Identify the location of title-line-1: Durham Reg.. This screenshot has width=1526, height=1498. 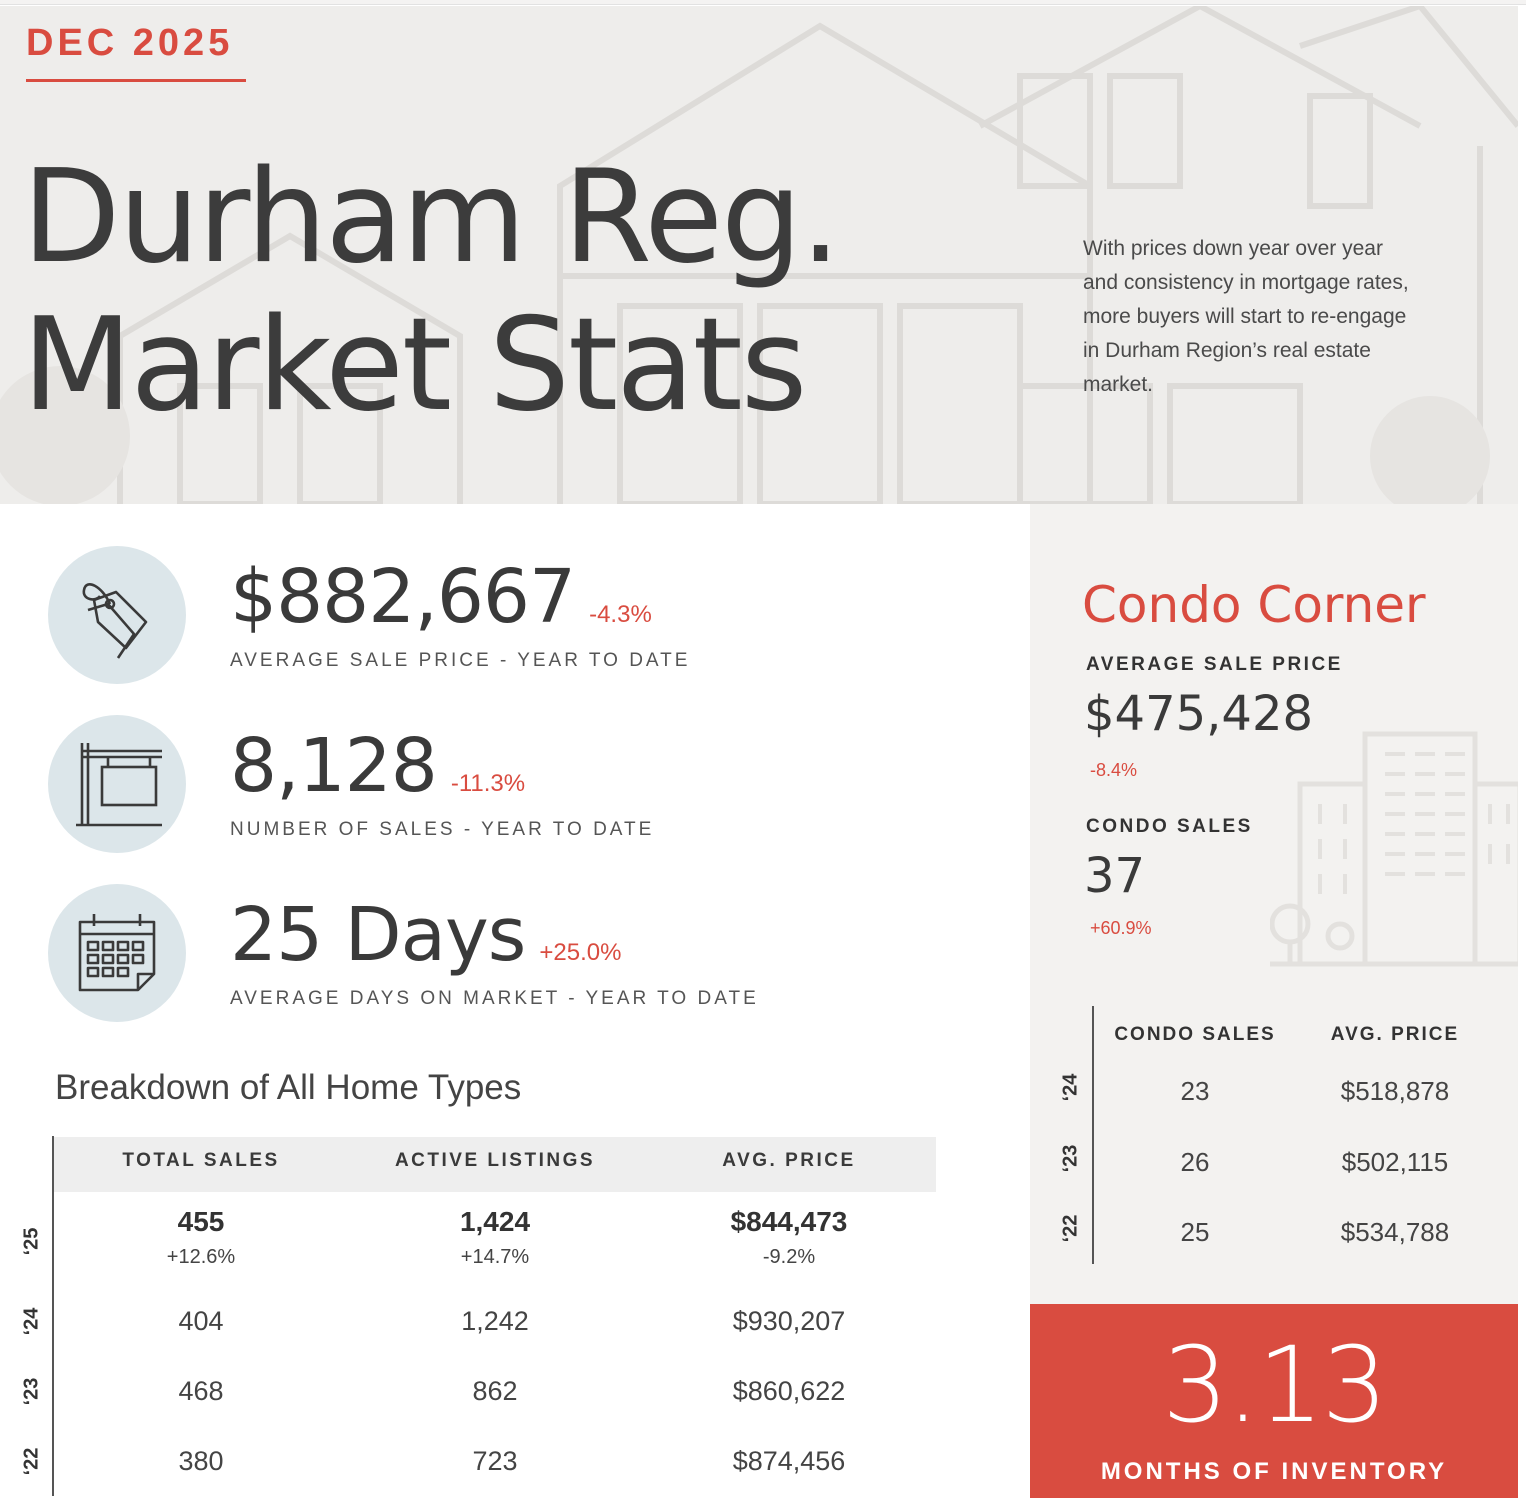
(431, 217).